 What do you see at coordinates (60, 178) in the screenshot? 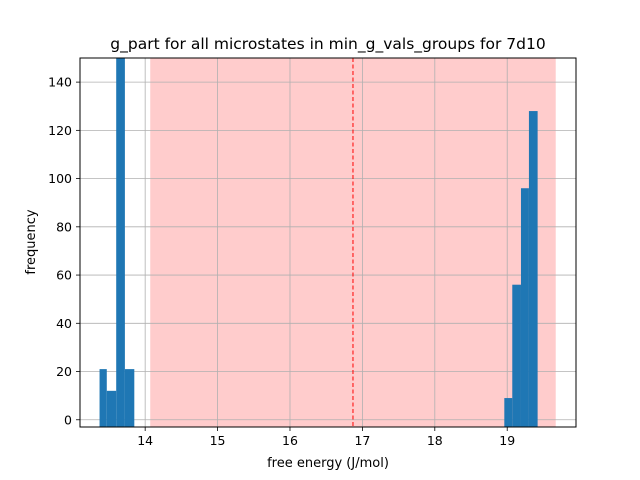
I see `y-tick-label: 100` at bounding box center [60, 178].